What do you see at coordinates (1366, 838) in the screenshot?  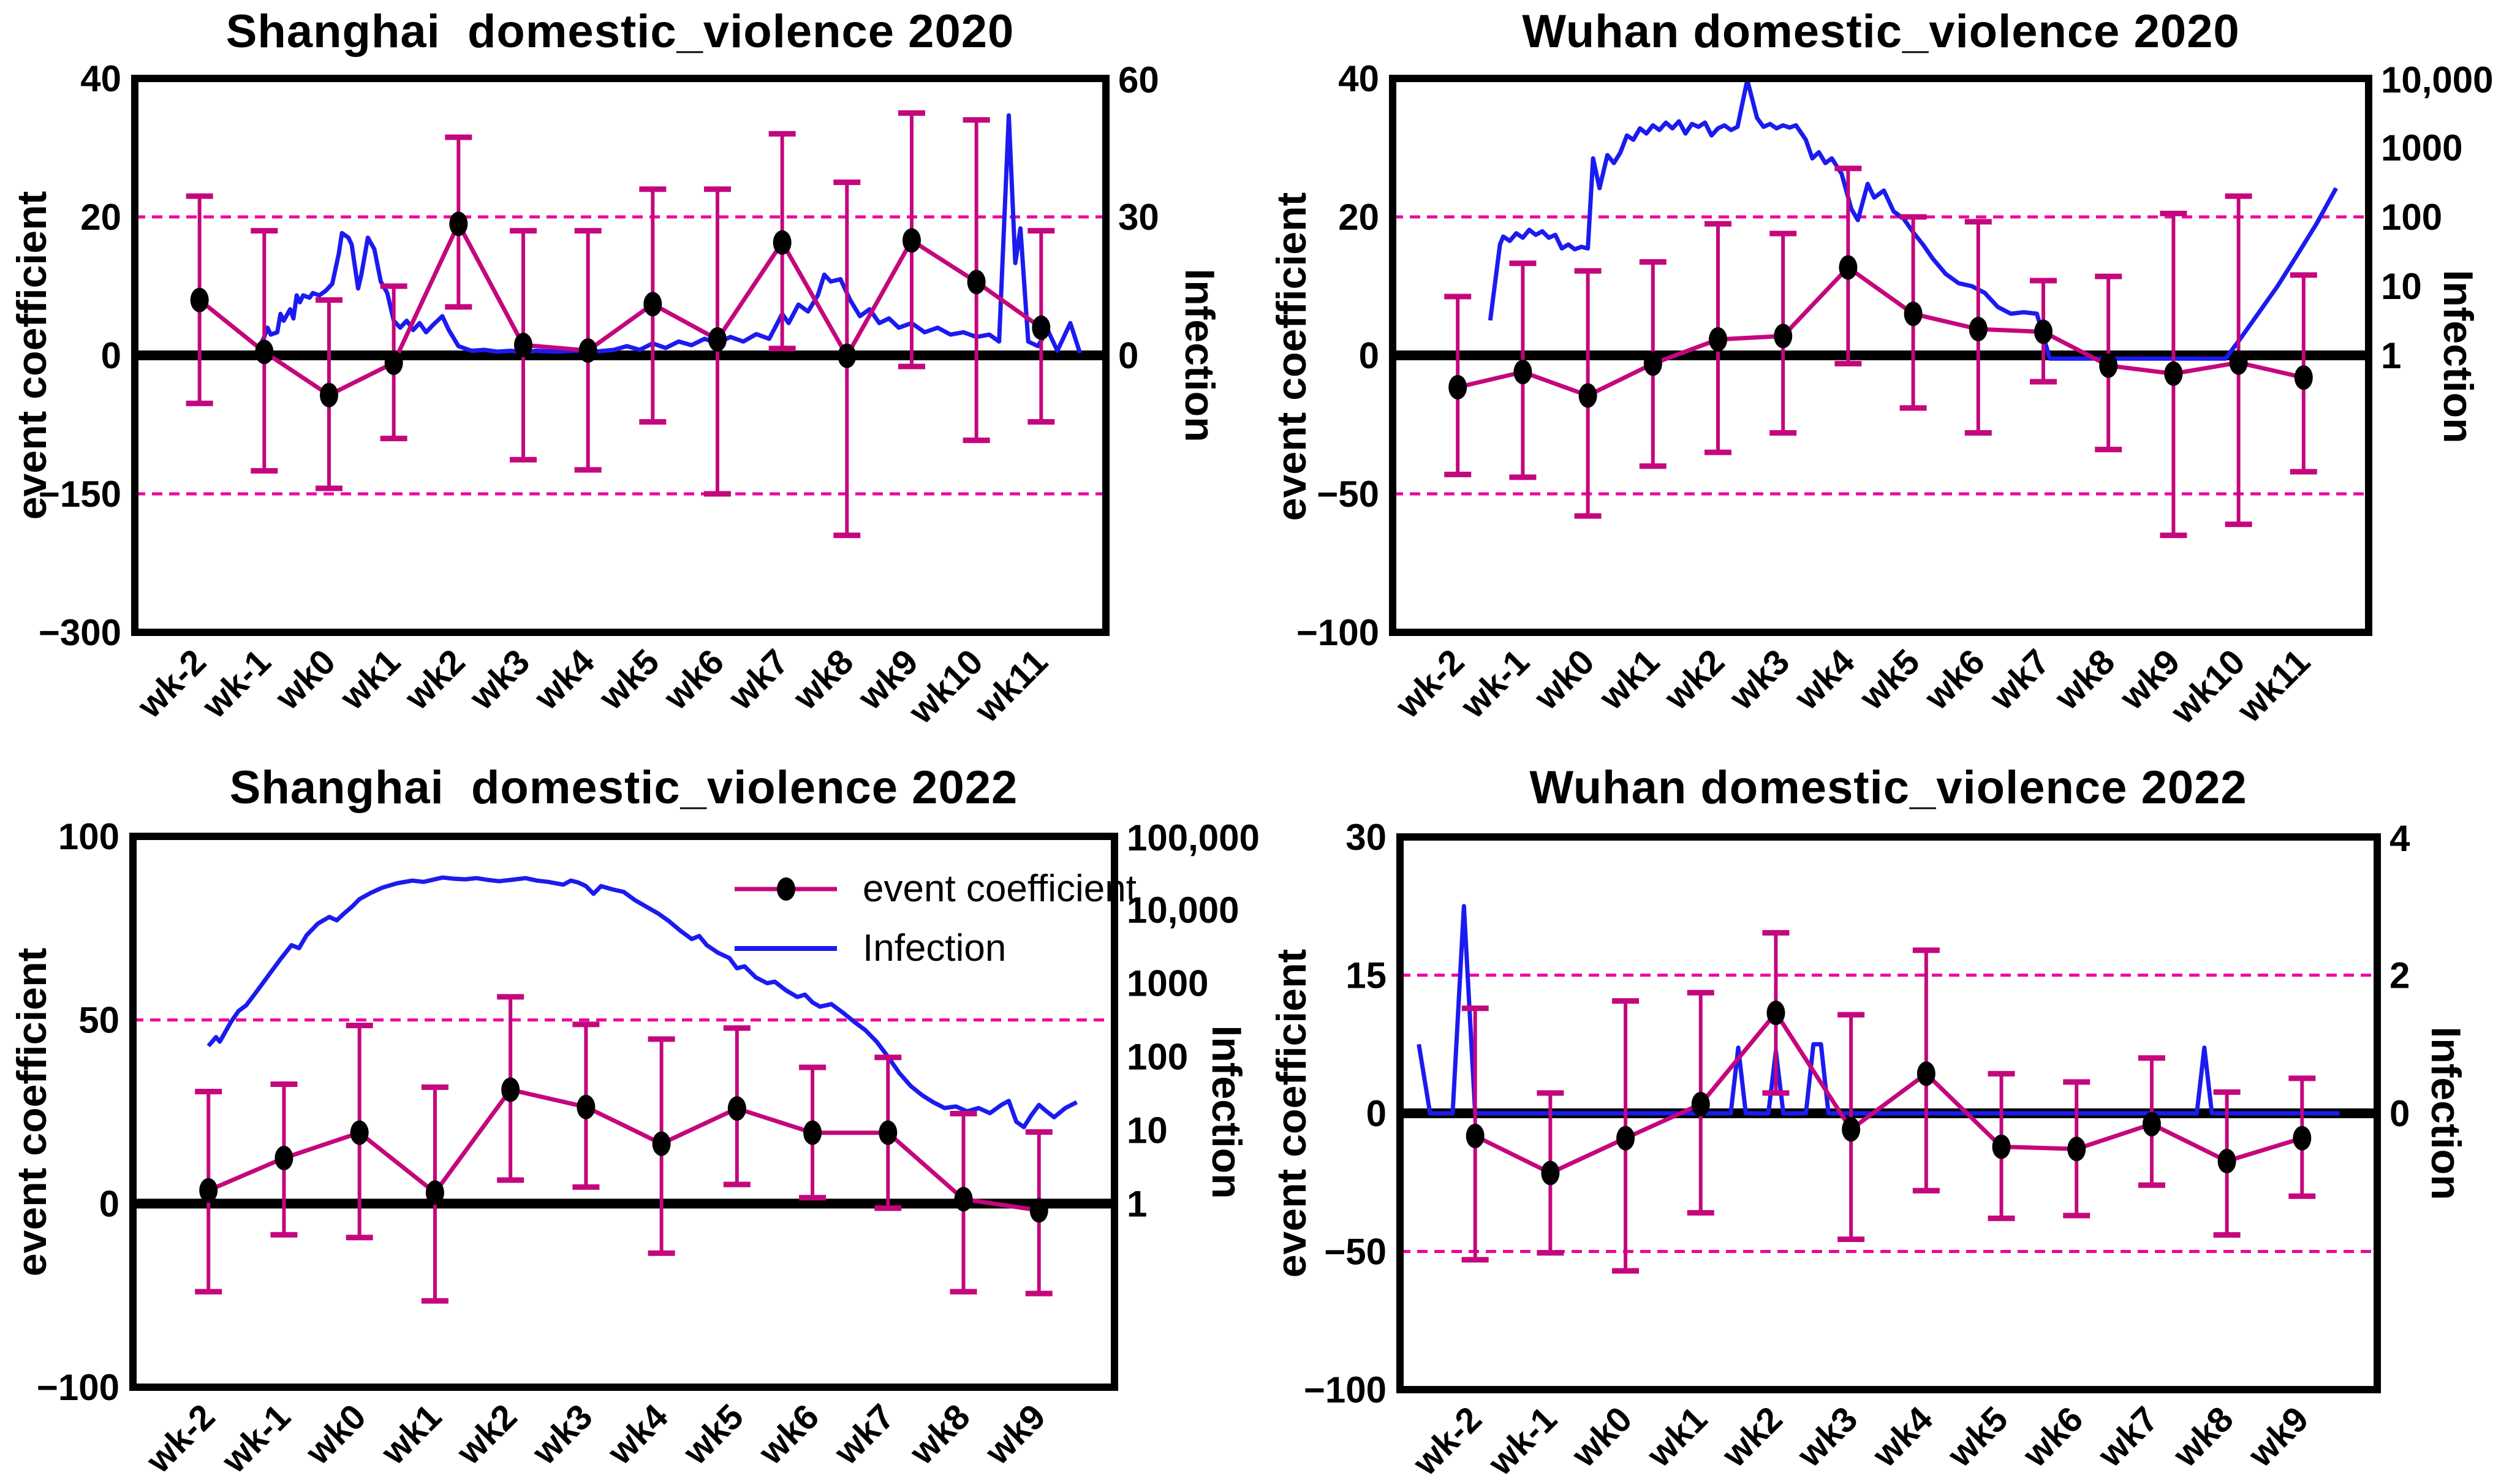 I see `left-tick-label: 30` at bounding box center [1366, 838].